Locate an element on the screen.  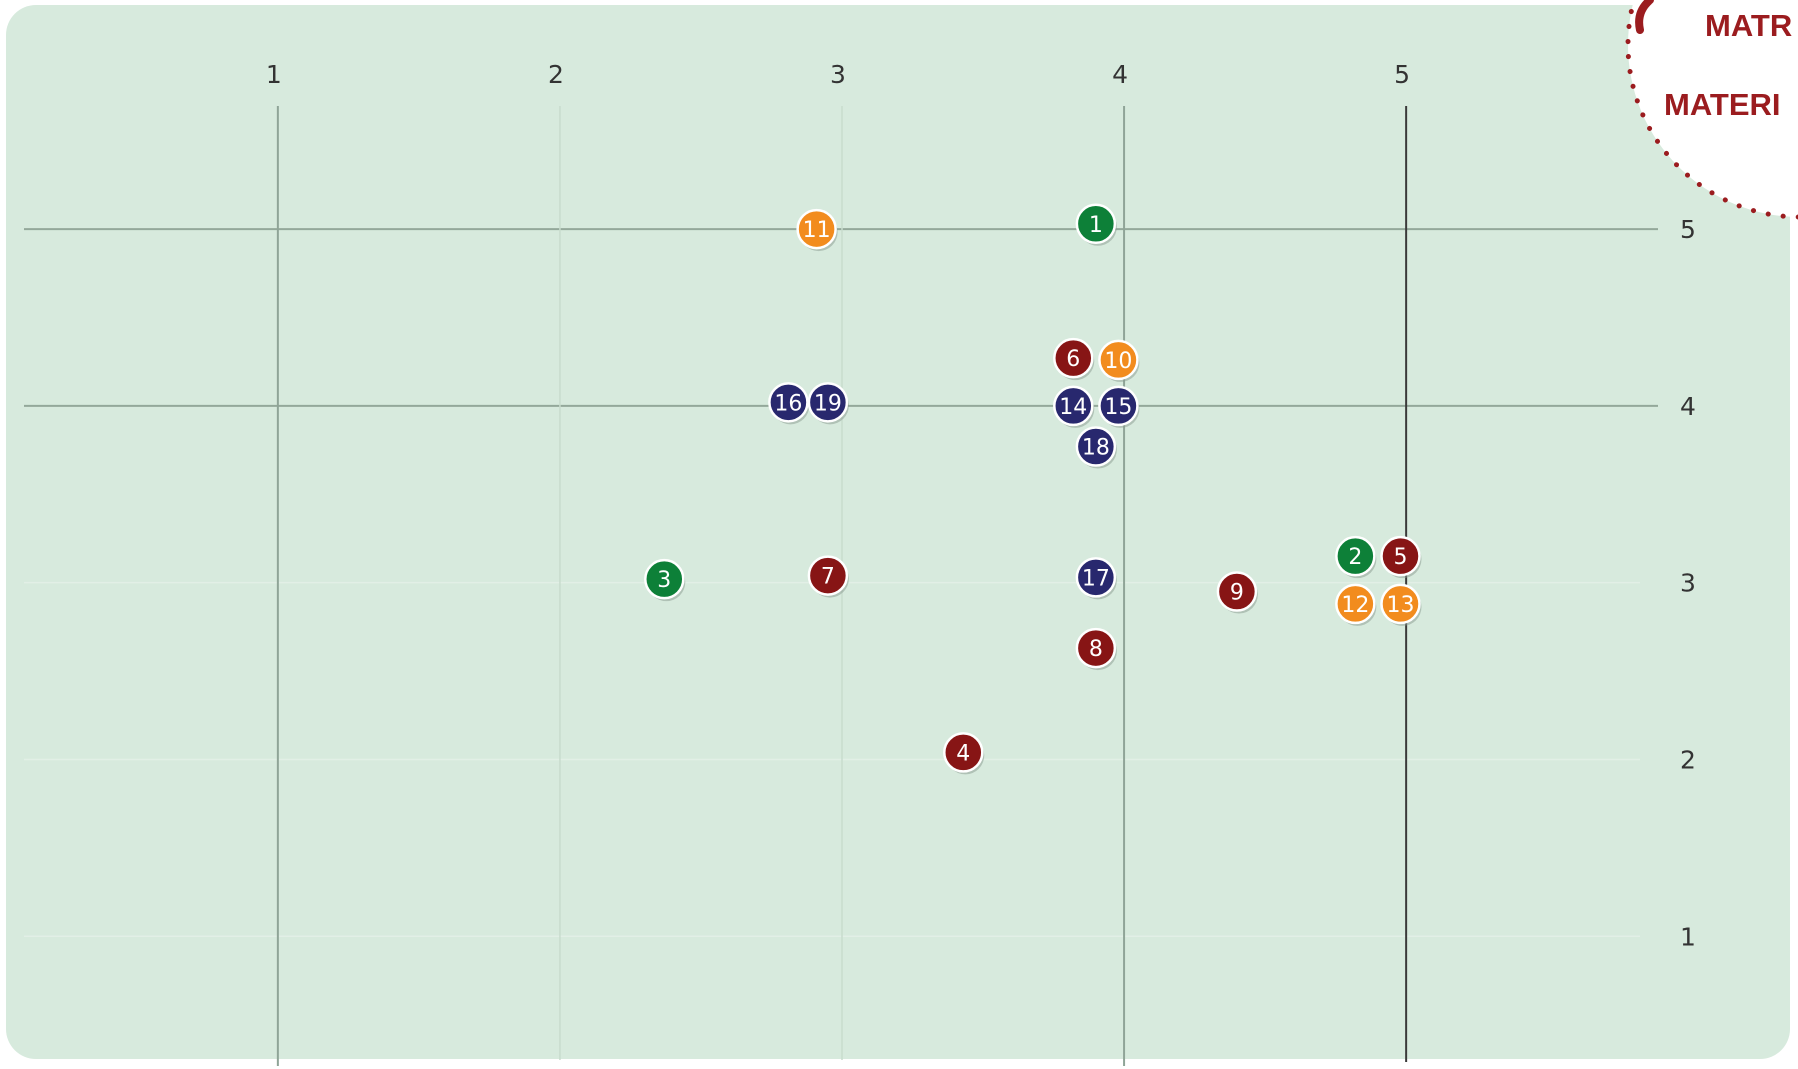
data-point: 4 is located at coordinates (964, 753).